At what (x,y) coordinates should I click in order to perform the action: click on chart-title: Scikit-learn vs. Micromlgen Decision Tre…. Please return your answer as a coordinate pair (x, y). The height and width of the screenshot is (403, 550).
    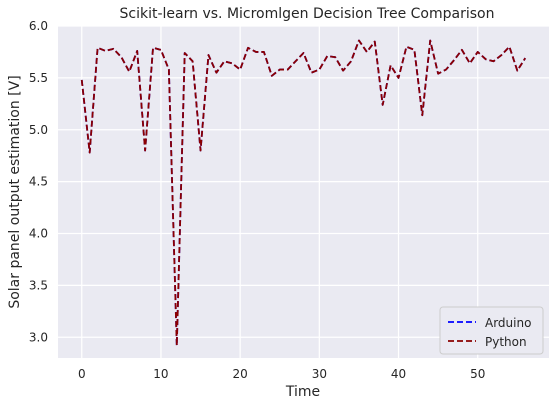
    Looking at the image, I should click on (307, 14).